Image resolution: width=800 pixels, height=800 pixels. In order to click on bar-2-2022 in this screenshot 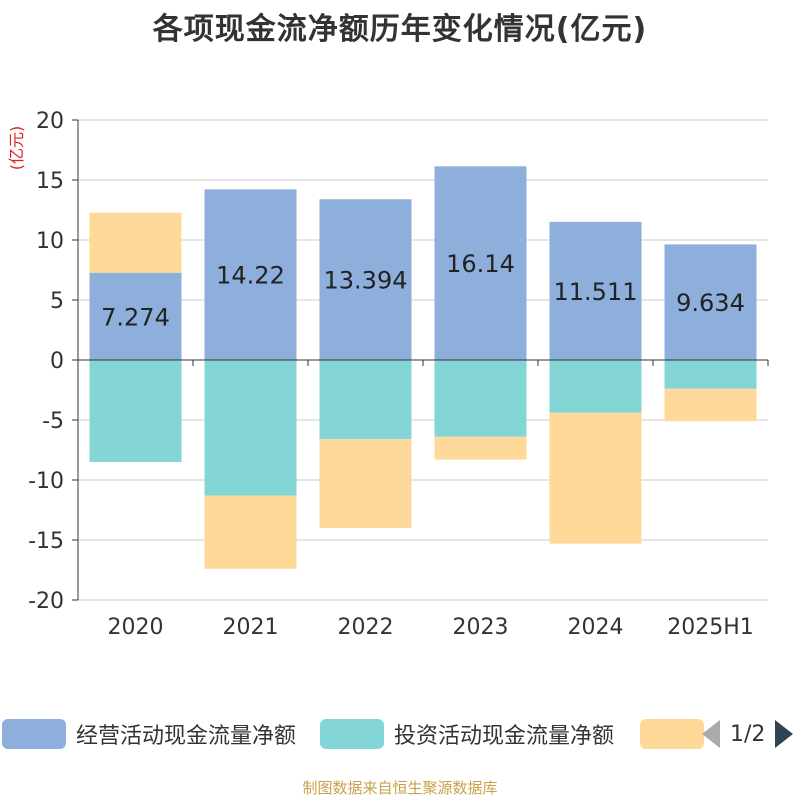, I will do `click(365, 483)`.